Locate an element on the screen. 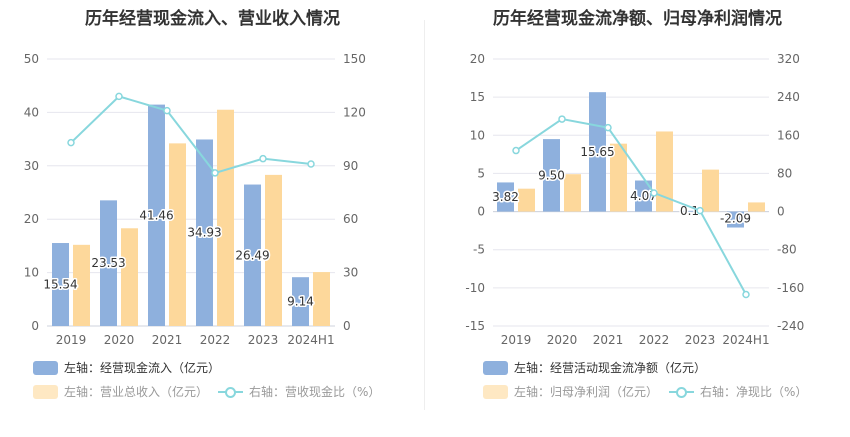 Image resolution: width=850 pixels, height=437 pixels. bar-data-label: 9.50 is located at coordinates (551, 175).